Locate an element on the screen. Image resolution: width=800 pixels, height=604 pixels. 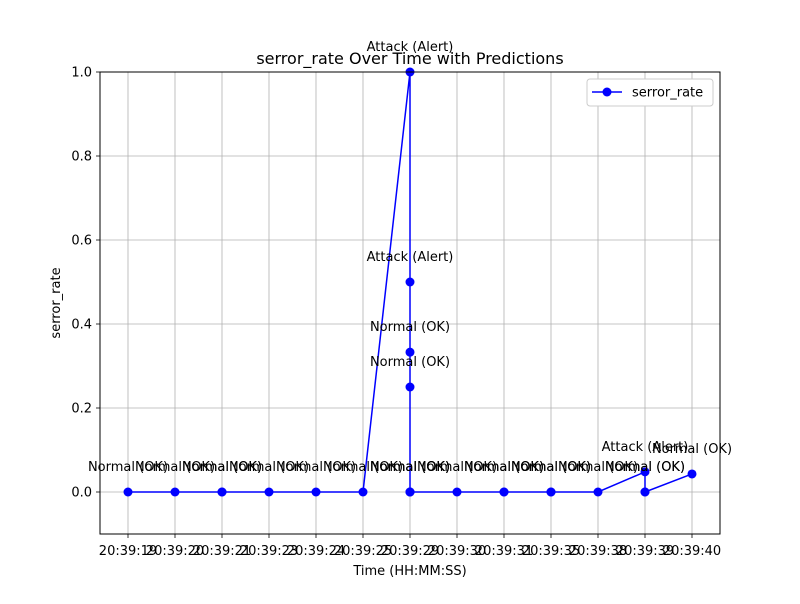
legend: serror_rate is located at coordinates (650, 92).